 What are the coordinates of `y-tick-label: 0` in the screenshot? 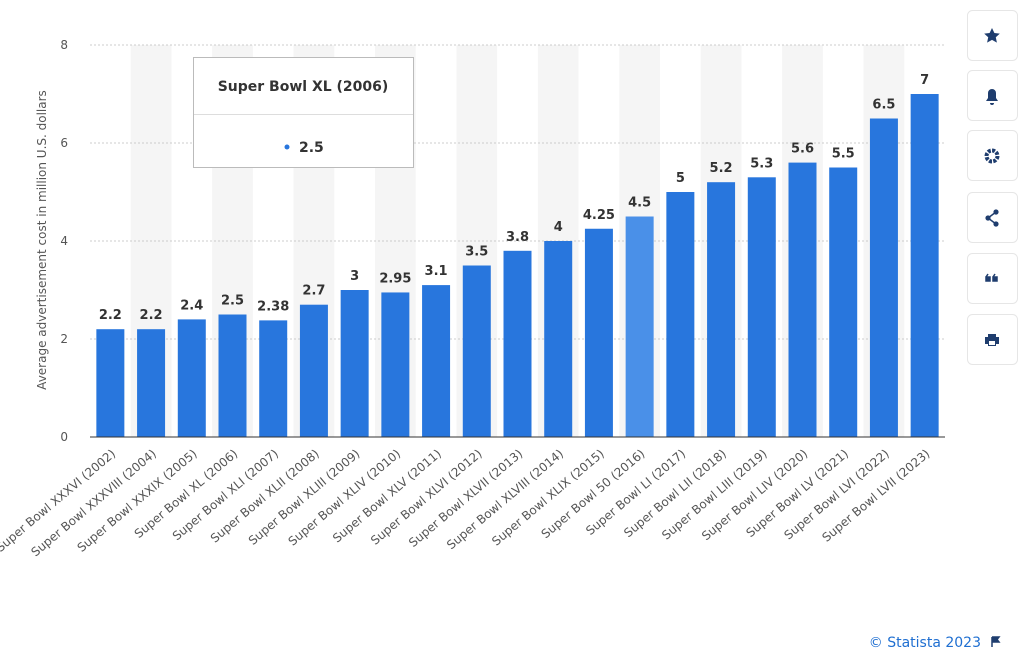 It's located at (64, 437).